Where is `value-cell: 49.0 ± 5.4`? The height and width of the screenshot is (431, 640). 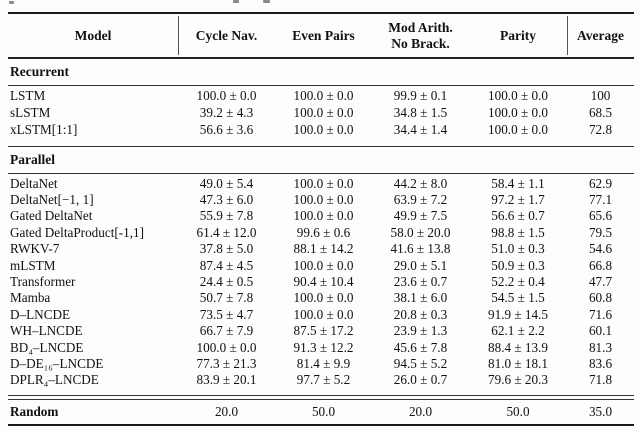 value-cell: 49.0 ± 5.4 is located at coordinates (226, 183).